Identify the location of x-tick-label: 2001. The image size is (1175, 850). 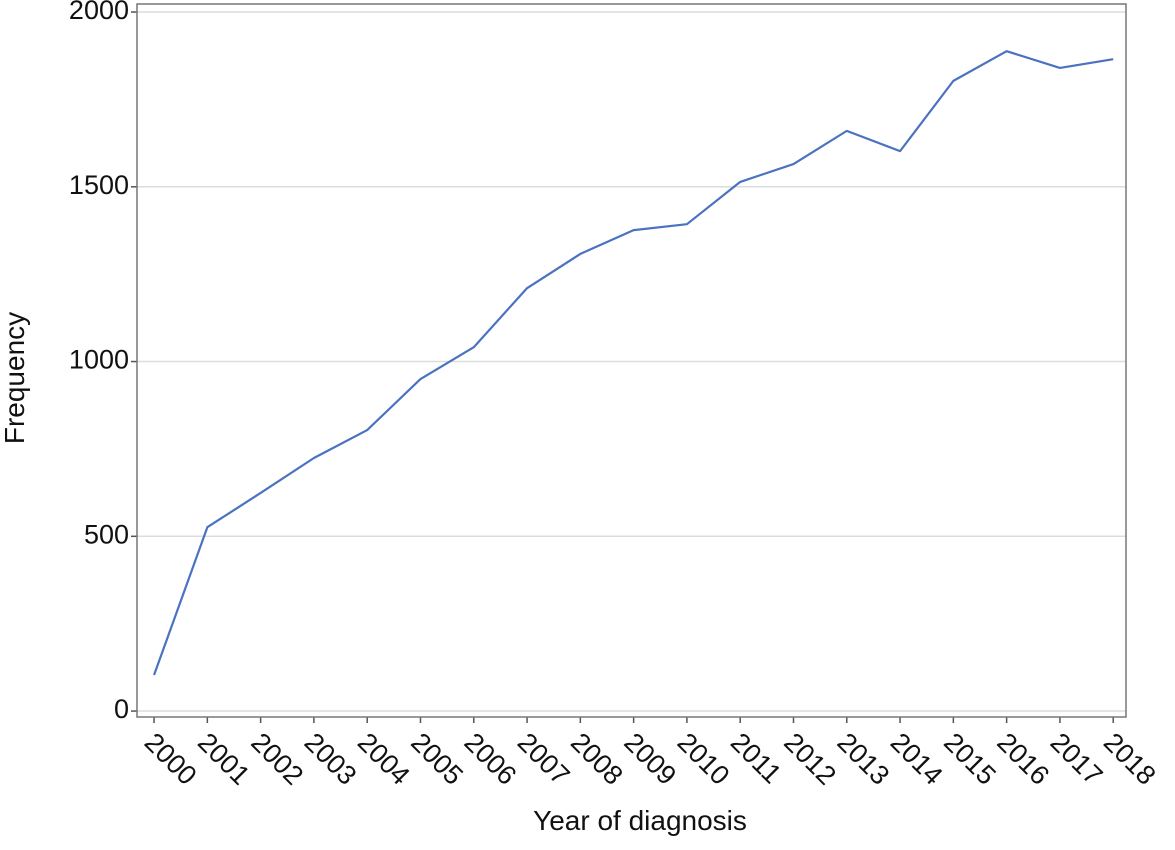
(224, 759).